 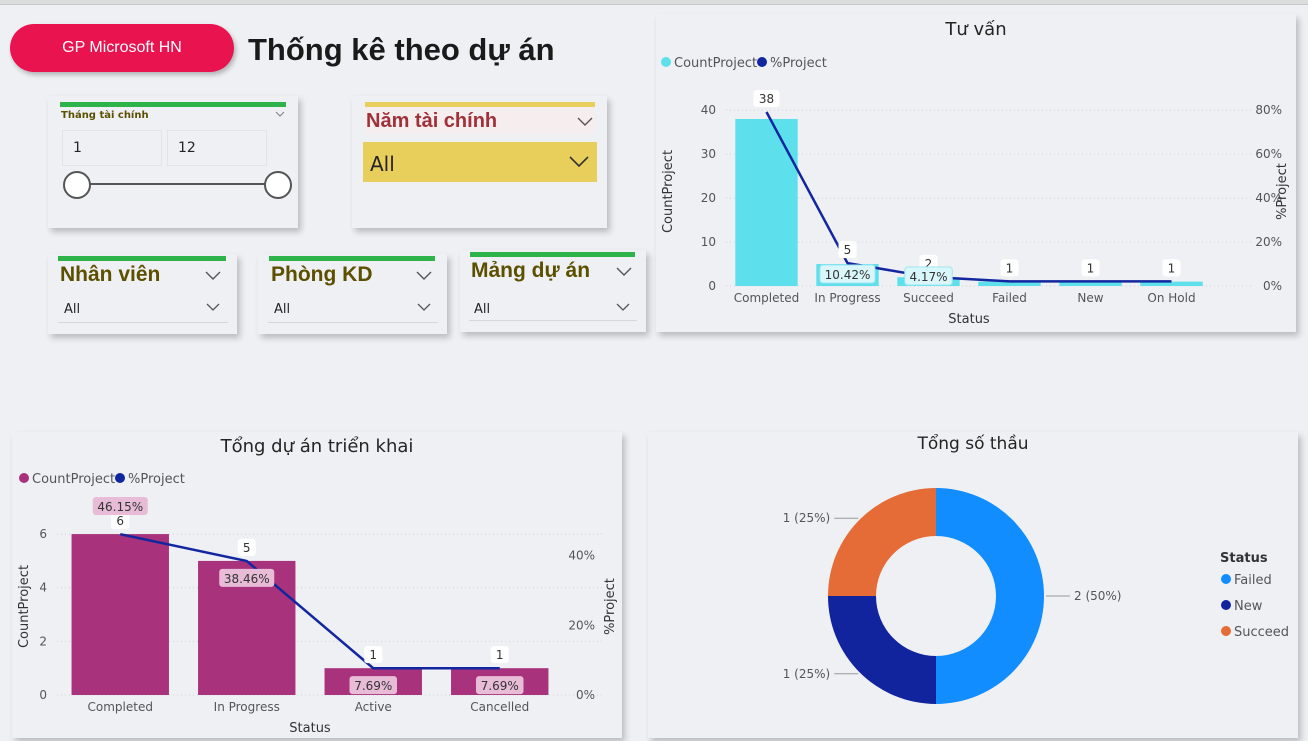 I want to click on data-label: 38, so click(x=766, y=99).